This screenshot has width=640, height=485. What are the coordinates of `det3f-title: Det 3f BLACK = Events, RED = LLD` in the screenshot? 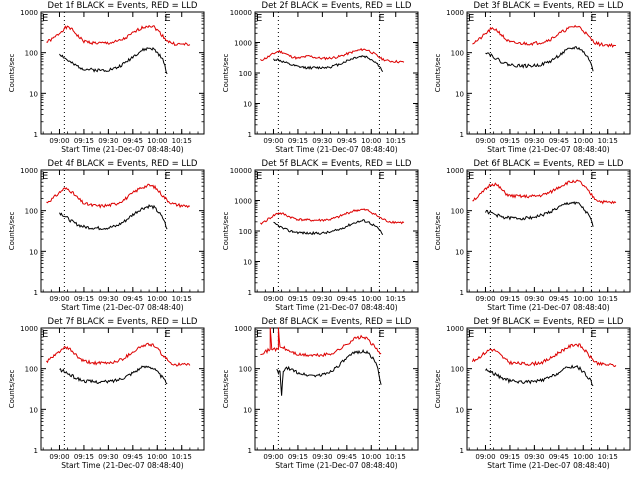 It's located at (549, 6).